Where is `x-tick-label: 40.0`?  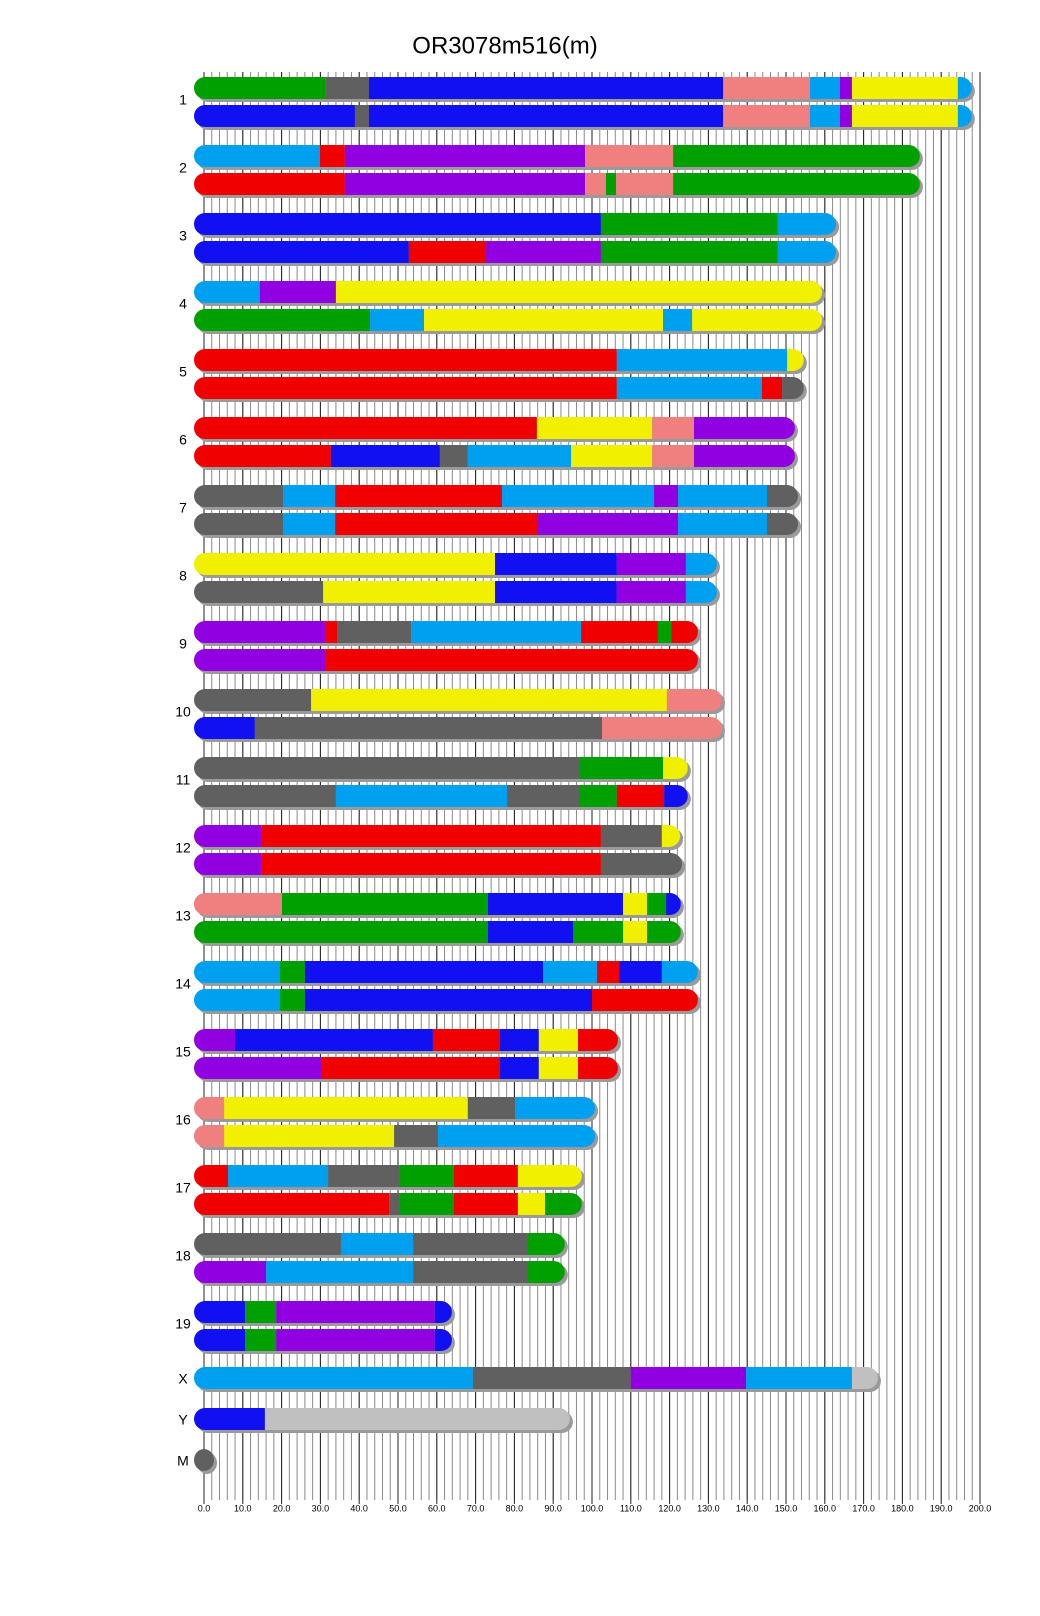 x-tick-label: 40.0 is located at coordinates (359, 1508).